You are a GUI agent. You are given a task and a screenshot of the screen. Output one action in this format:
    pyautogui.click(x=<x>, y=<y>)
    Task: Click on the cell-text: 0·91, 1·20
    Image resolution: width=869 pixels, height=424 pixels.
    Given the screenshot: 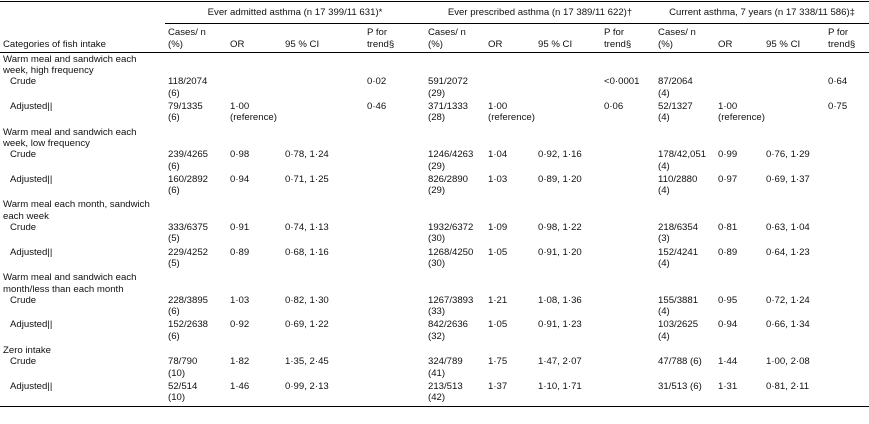 What is the action you would take?
    pyautogui.click(x=560, y=252)
    